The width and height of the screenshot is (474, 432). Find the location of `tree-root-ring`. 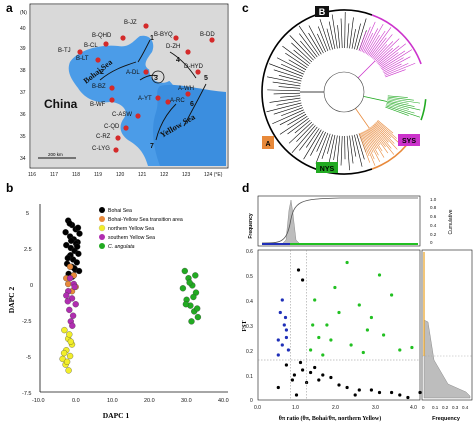

tree-root-ring is located at coordinates (344, 92).